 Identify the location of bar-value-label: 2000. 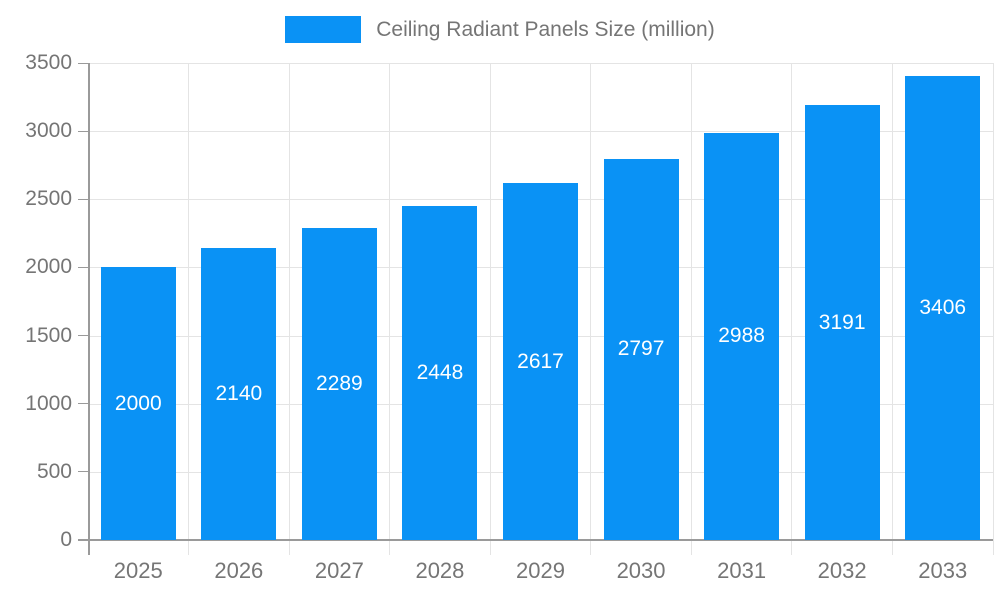
(138, 403).